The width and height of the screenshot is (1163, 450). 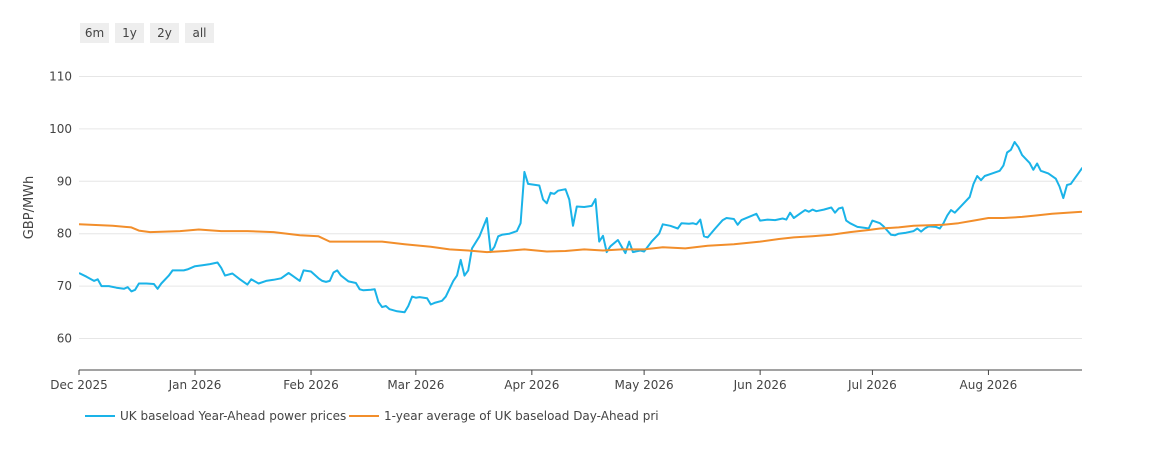 I want to click on y-tick-label: 110, so click(x=60, y=76).